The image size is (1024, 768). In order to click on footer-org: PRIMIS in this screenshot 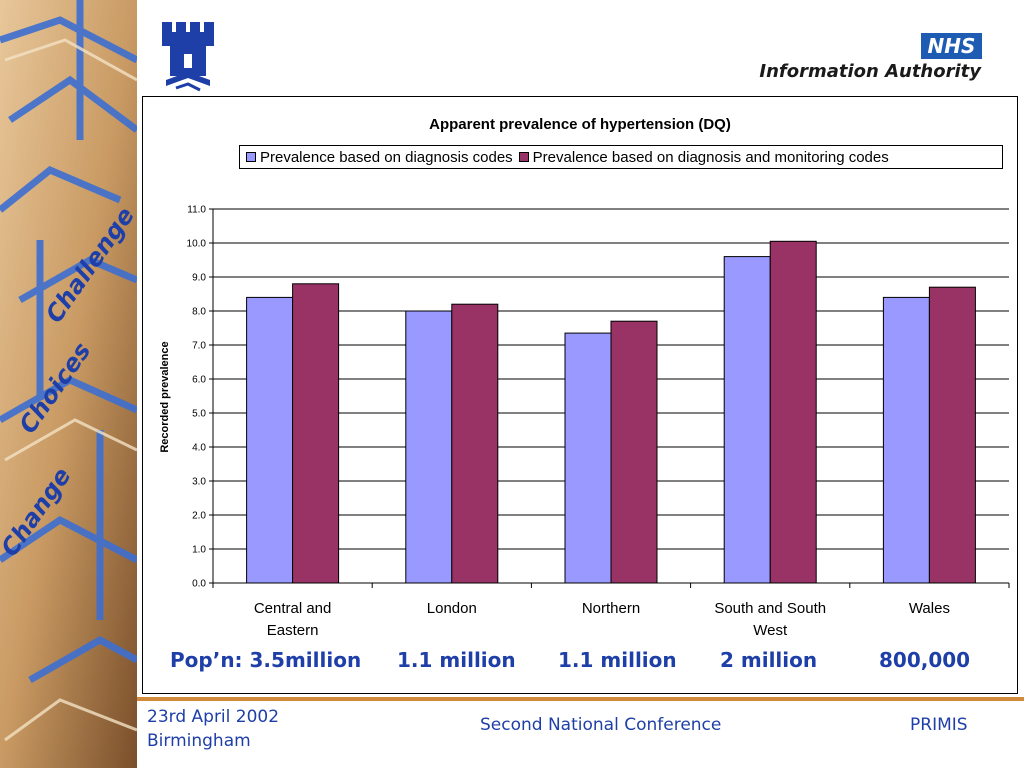, I will do `click(939, 725)`.